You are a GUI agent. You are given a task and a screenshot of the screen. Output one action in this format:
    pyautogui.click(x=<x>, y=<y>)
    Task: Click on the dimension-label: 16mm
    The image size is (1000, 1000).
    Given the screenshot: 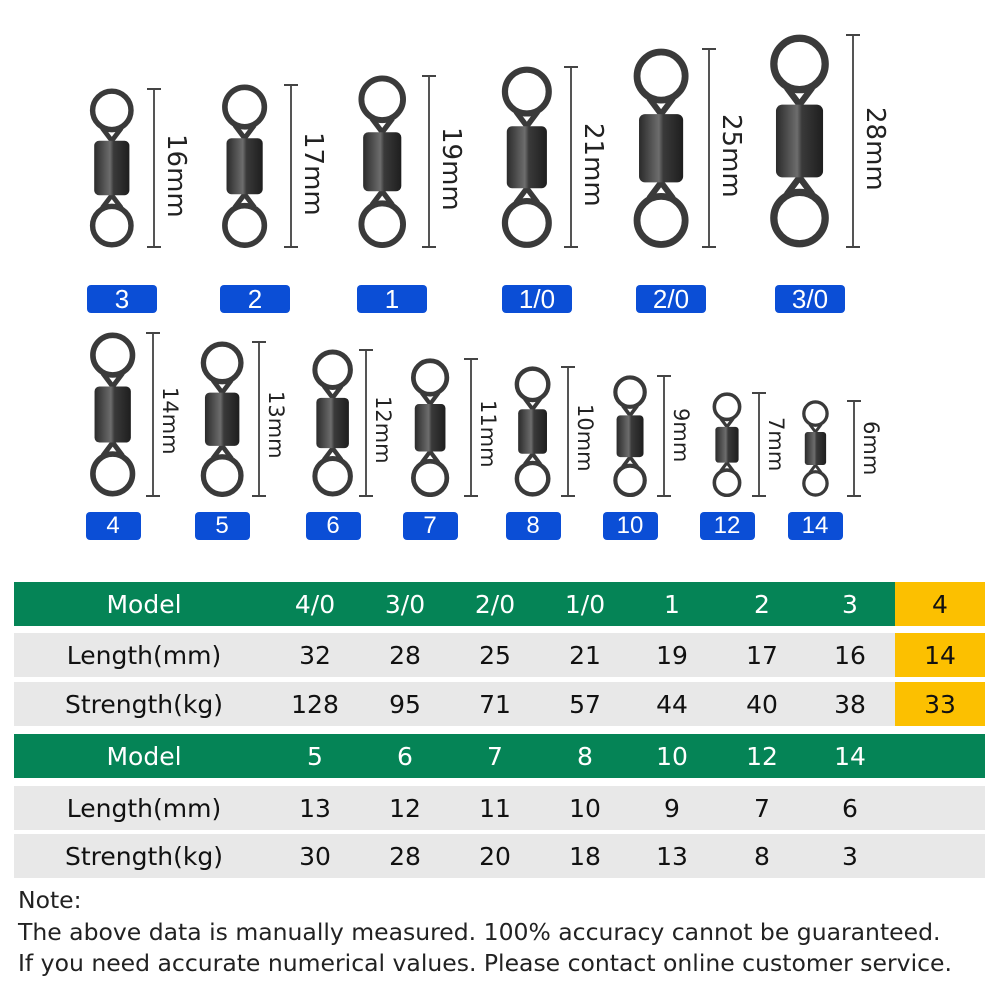 What is the action you would take?
    pyautogui.click(x=175, y=176)
    